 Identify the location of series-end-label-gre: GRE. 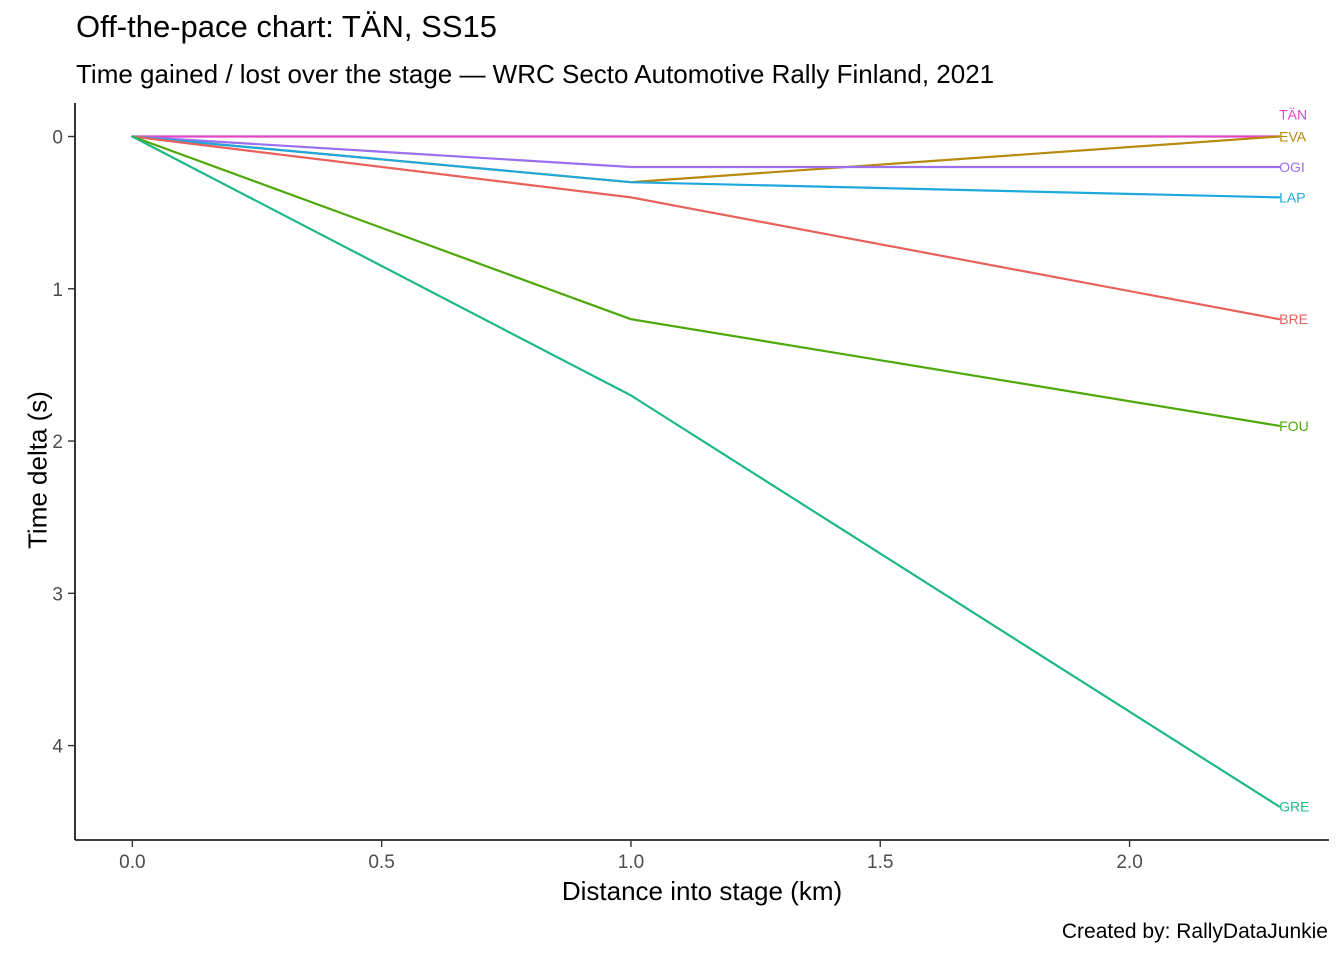
(1294, 807).